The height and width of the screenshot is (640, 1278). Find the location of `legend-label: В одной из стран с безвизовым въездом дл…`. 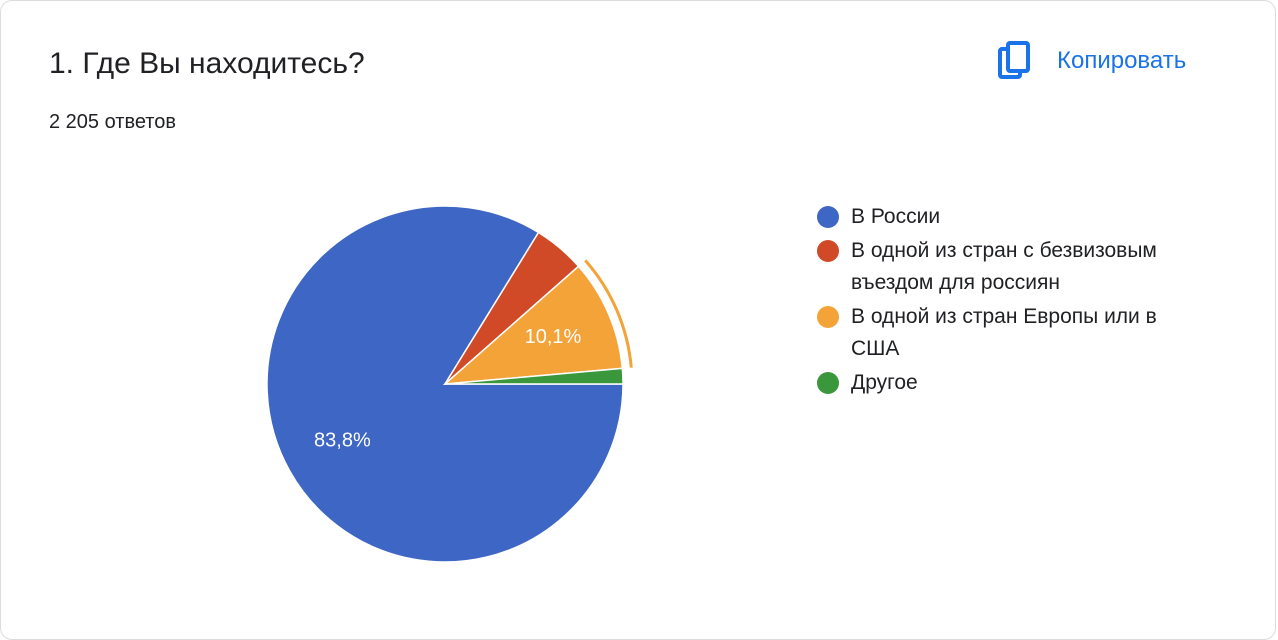

legend-label: В одной из стран с безвизовым въездом дл… is located at coordinates (1004, 266).